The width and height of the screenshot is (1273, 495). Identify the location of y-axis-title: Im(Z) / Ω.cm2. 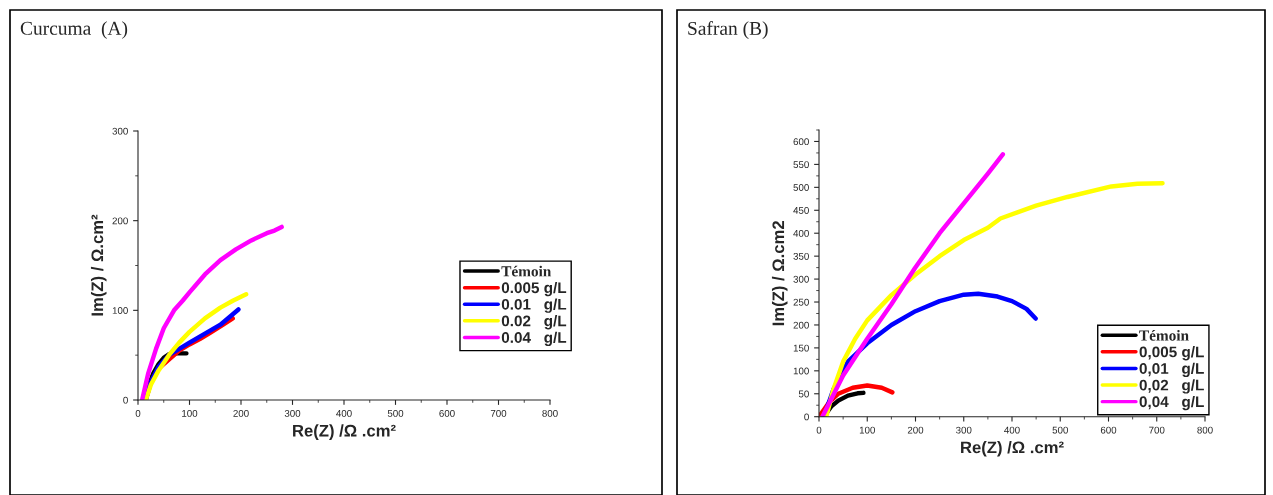
(779, 273).